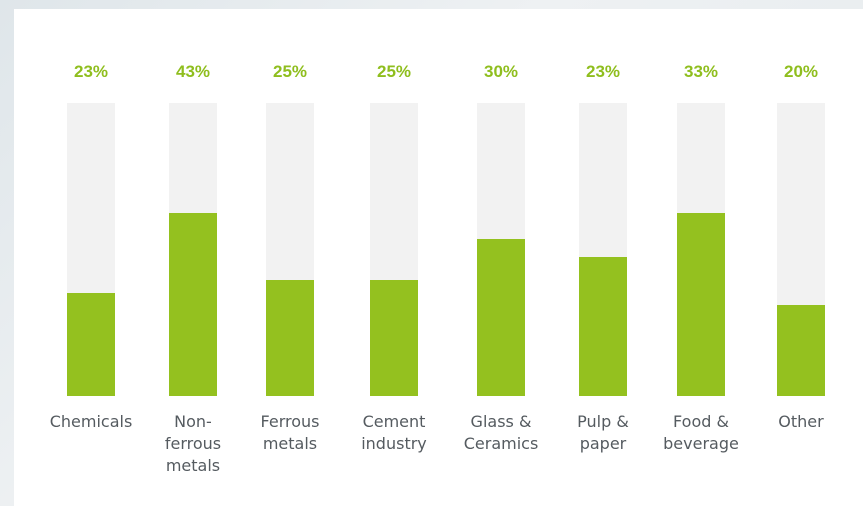  I want to click on category-label: Cement industry, so click(394, 432).